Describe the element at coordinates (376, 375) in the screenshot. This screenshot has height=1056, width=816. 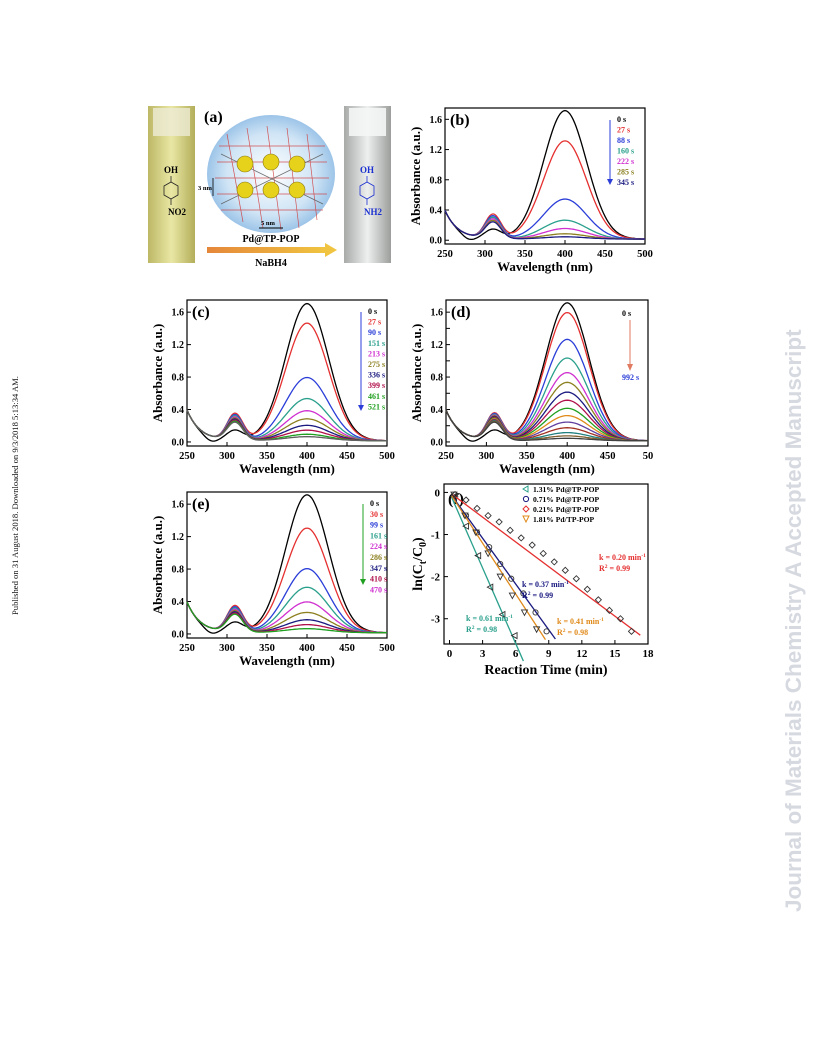
I see `legend-time: 336 s` at that location.